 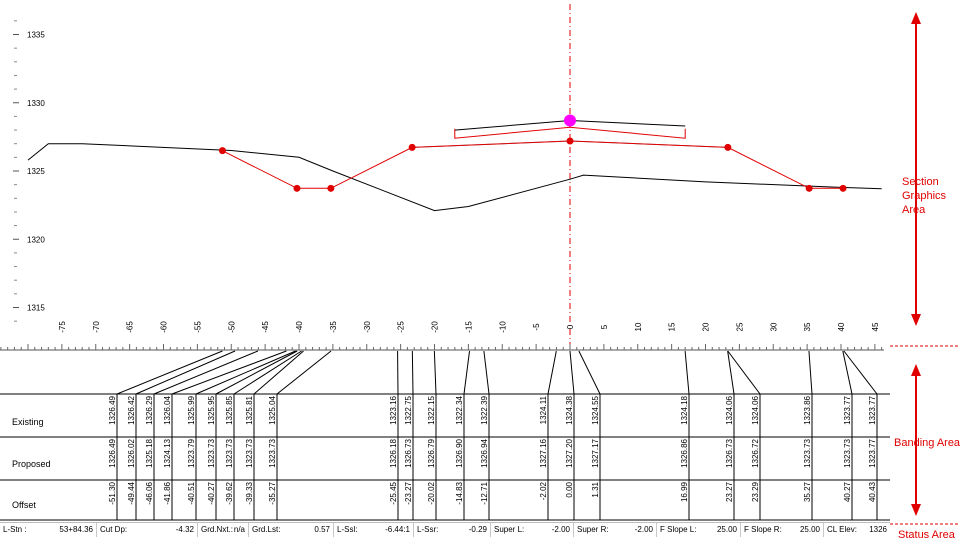 I want to click on x-axis-label: -45, so click(x=265, y=327).